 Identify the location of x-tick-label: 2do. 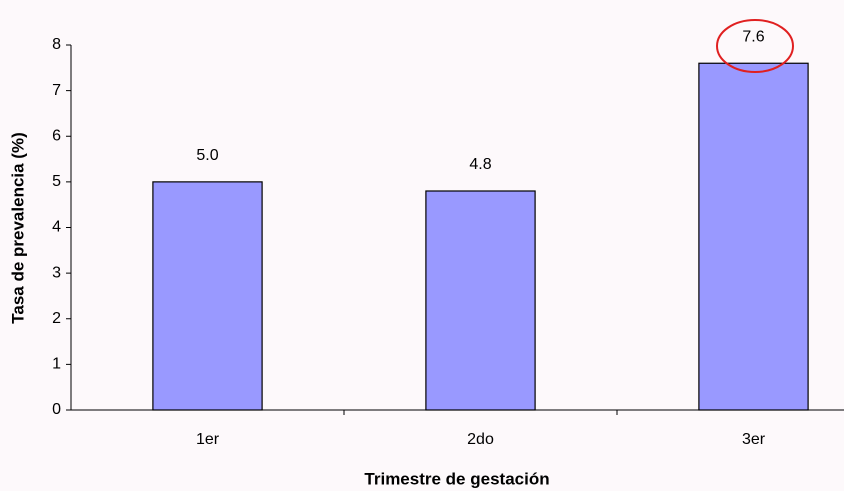
(480, 439).